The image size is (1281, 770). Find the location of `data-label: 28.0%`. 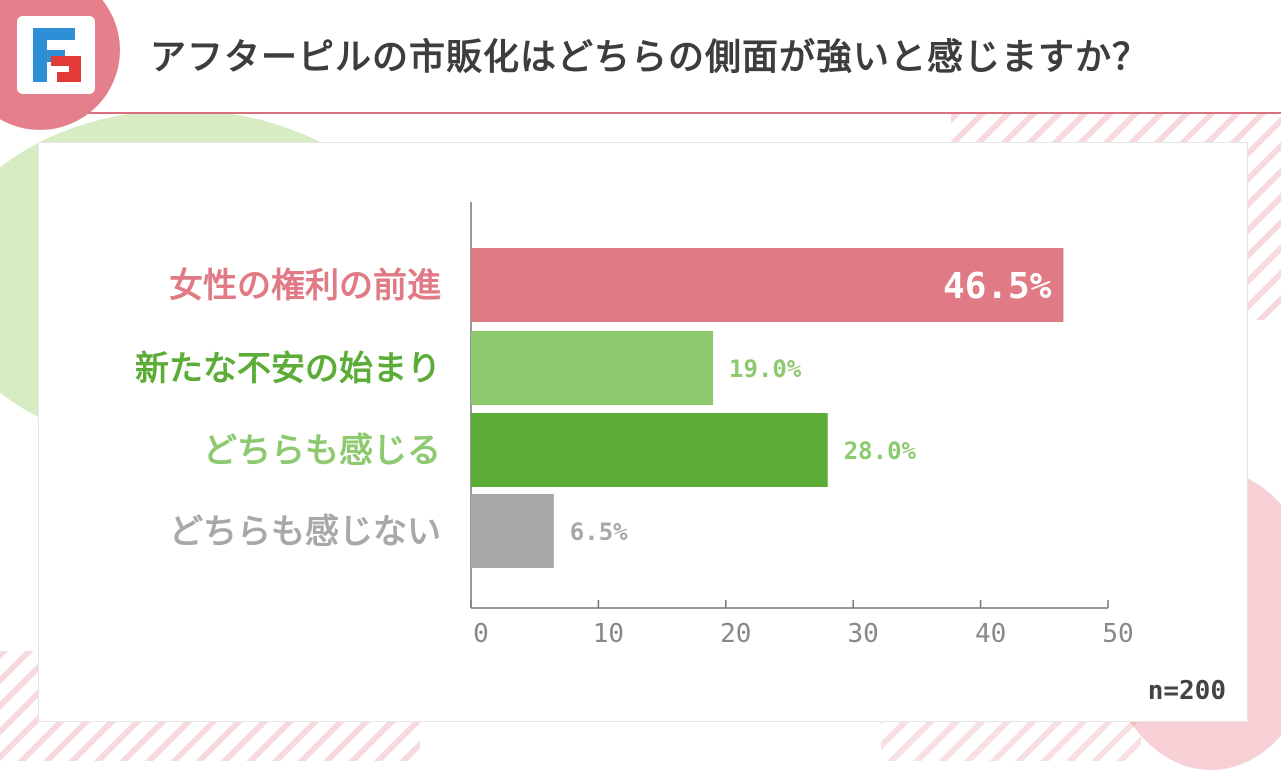

data-label: 28.0% is located at coordinates (880, 451).